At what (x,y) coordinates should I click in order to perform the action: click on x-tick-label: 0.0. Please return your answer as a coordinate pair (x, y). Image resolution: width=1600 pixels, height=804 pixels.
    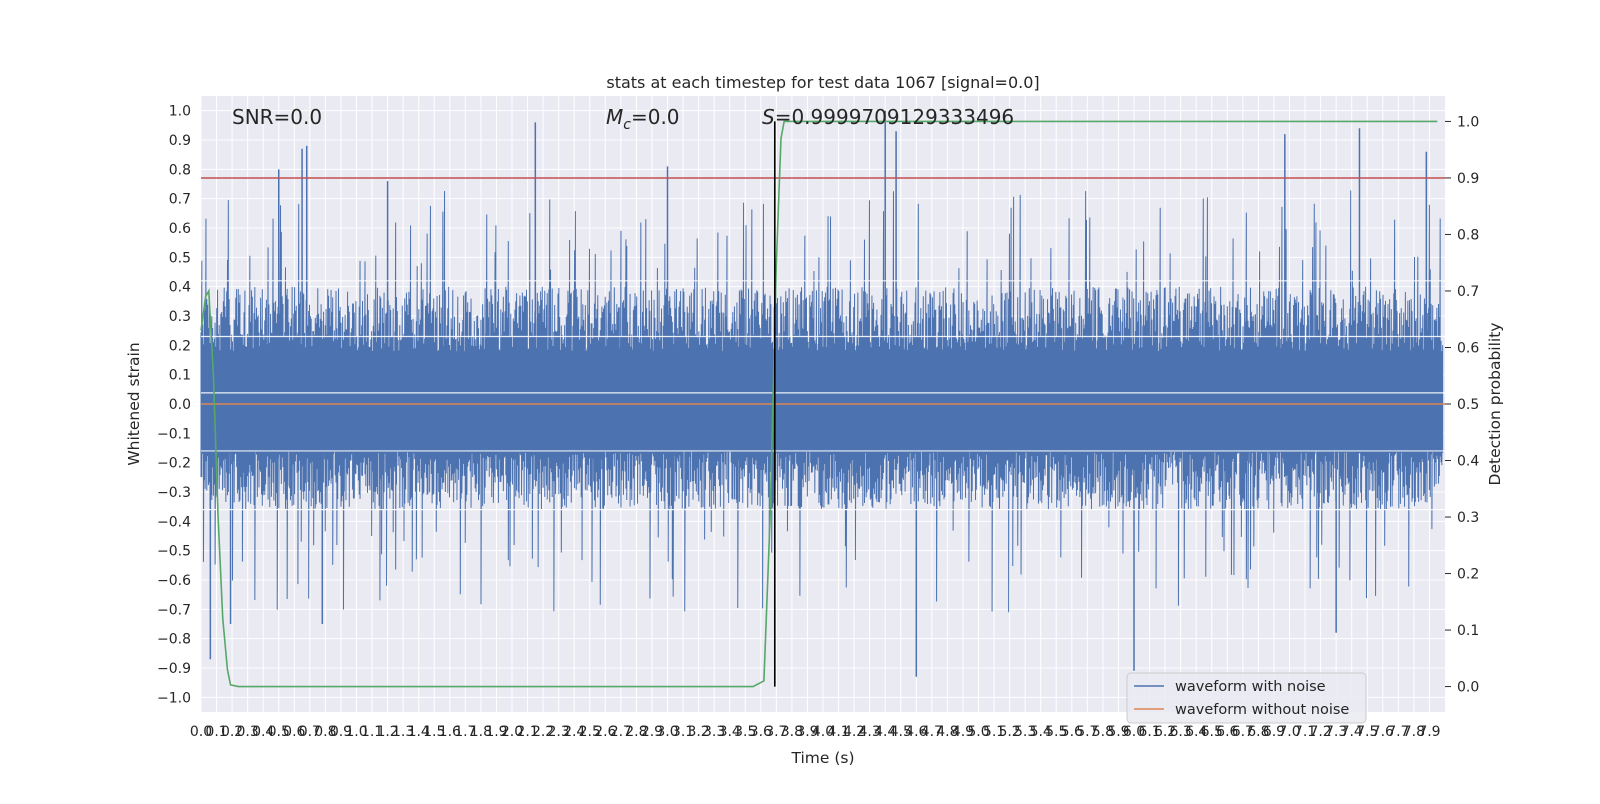
    Looking at the image, I should click on (201, 732).